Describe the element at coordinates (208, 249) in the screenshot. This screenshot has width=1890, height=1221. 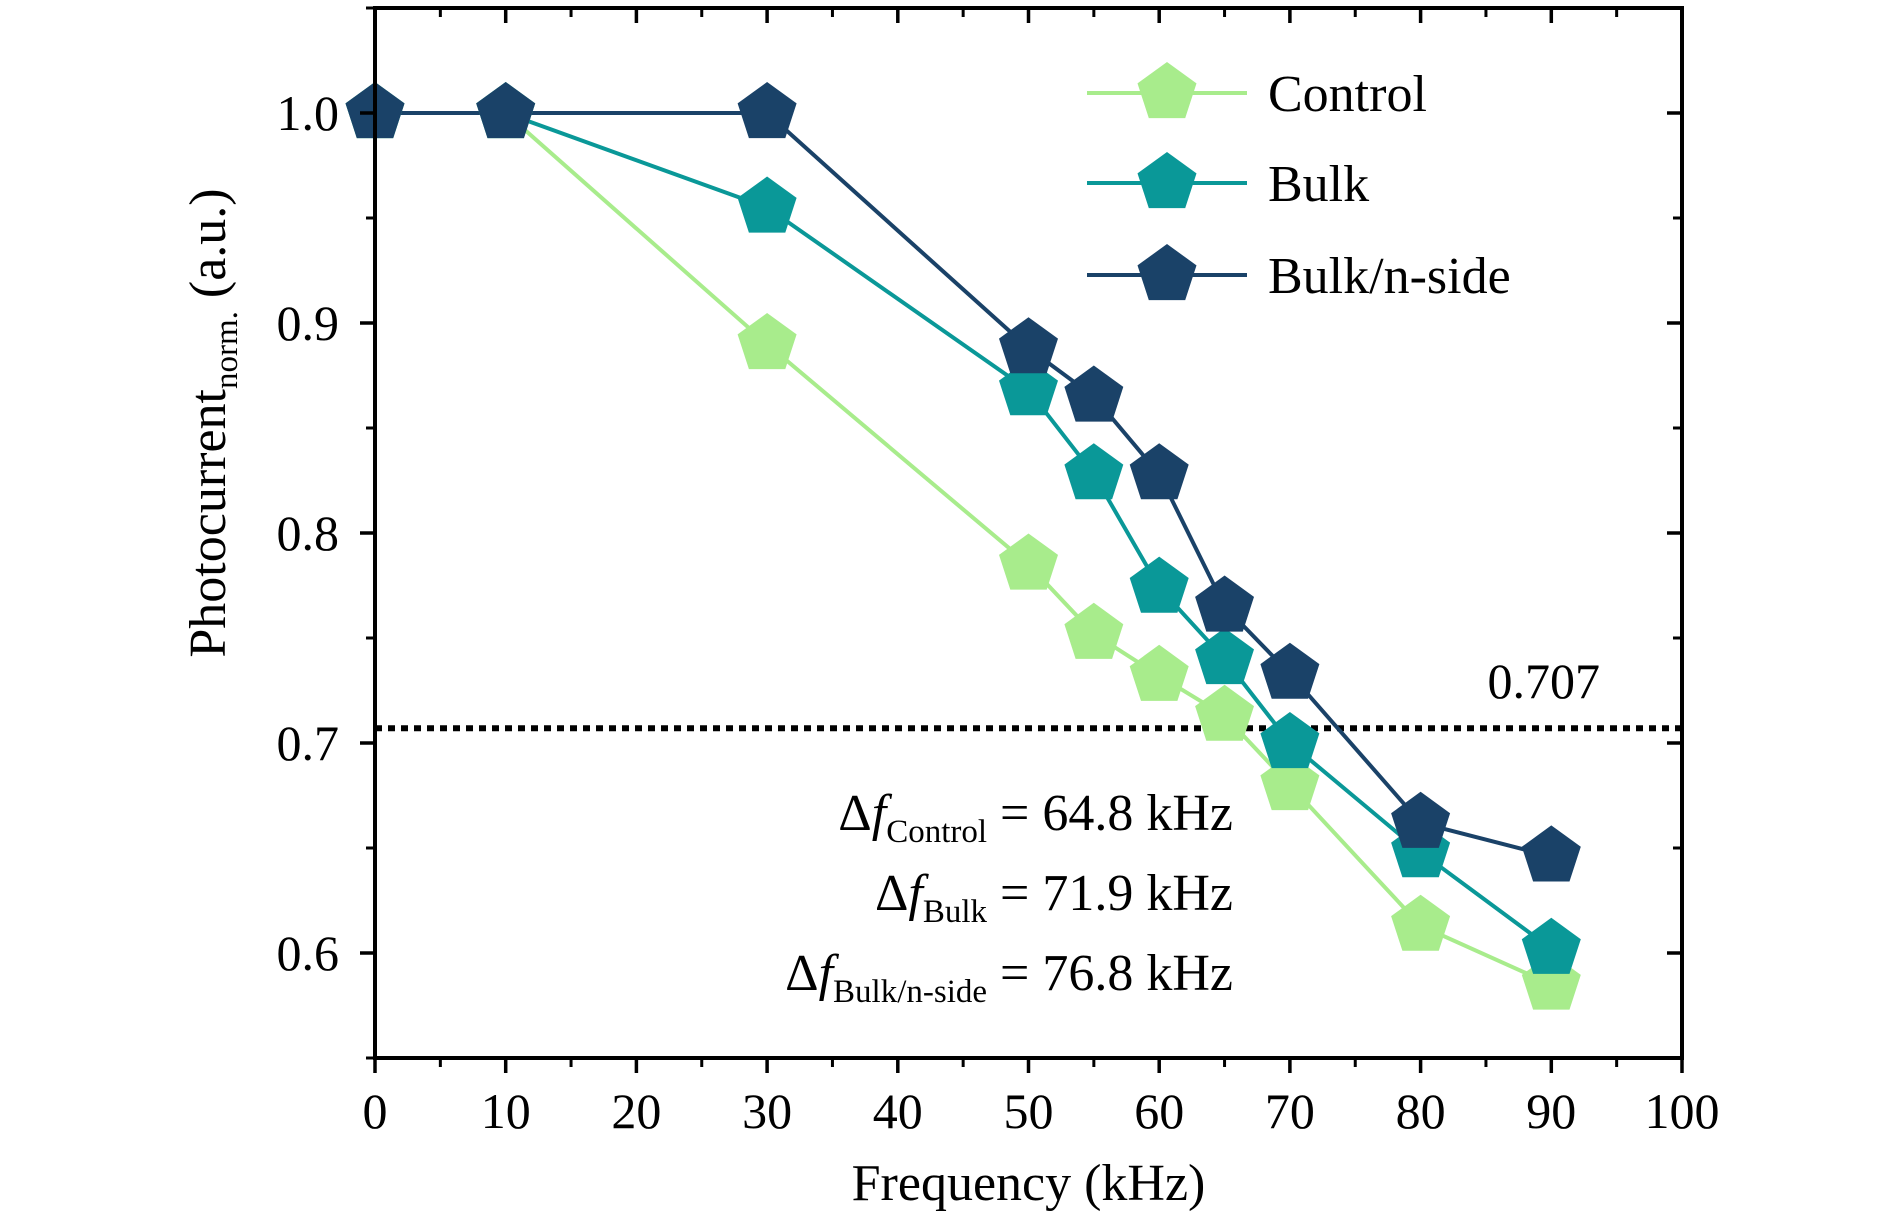
I see `y-axis-title-unit: (a.u.)` at that location.